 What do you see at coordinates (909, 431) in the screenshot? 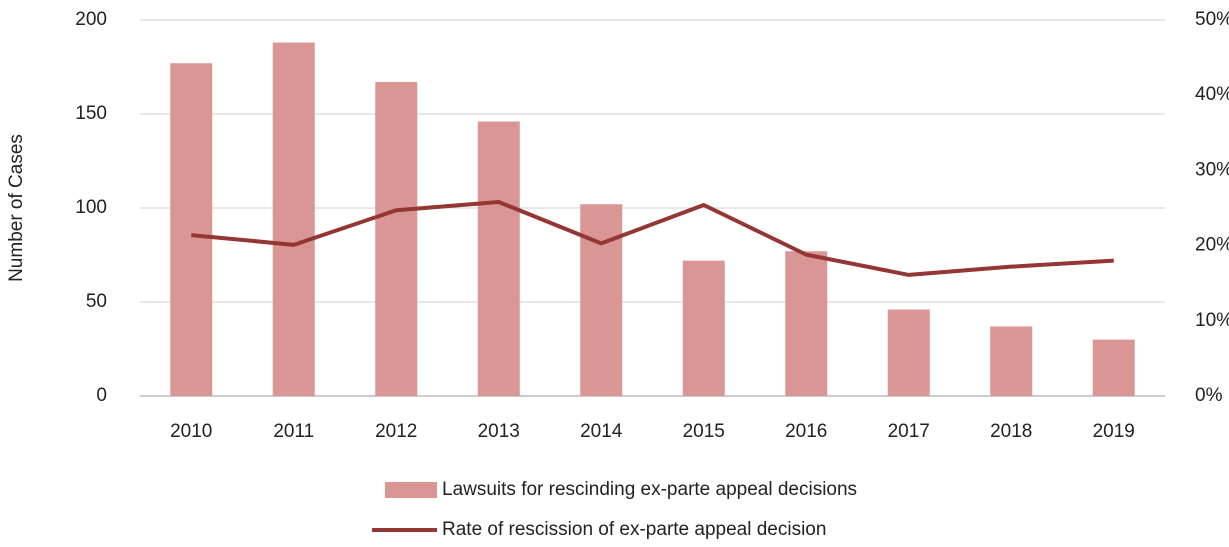
I see `x-tick-label: 2017` at bounding box center [909, 431].